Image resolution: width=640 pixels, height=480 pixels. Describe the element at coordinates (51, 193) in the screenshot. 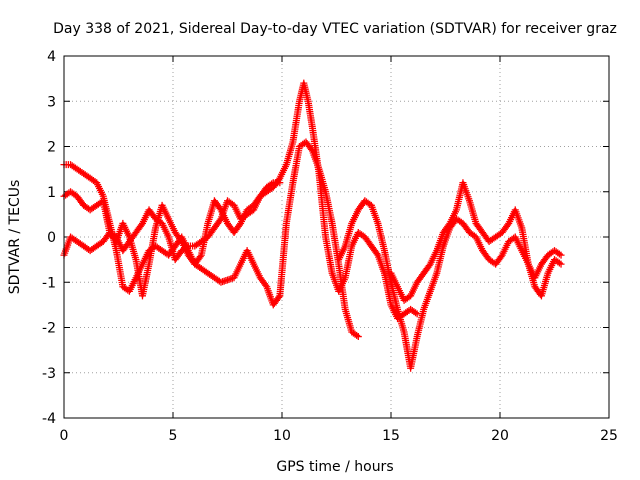

I see `y-tick-label: 1` at that location.